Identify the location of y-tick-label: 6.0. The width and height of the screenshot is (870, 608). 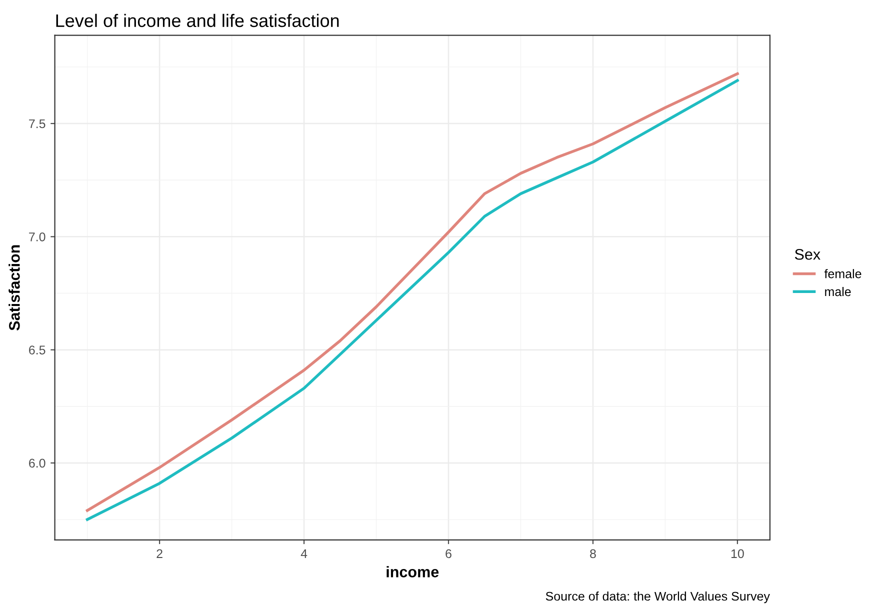
(37, 463).